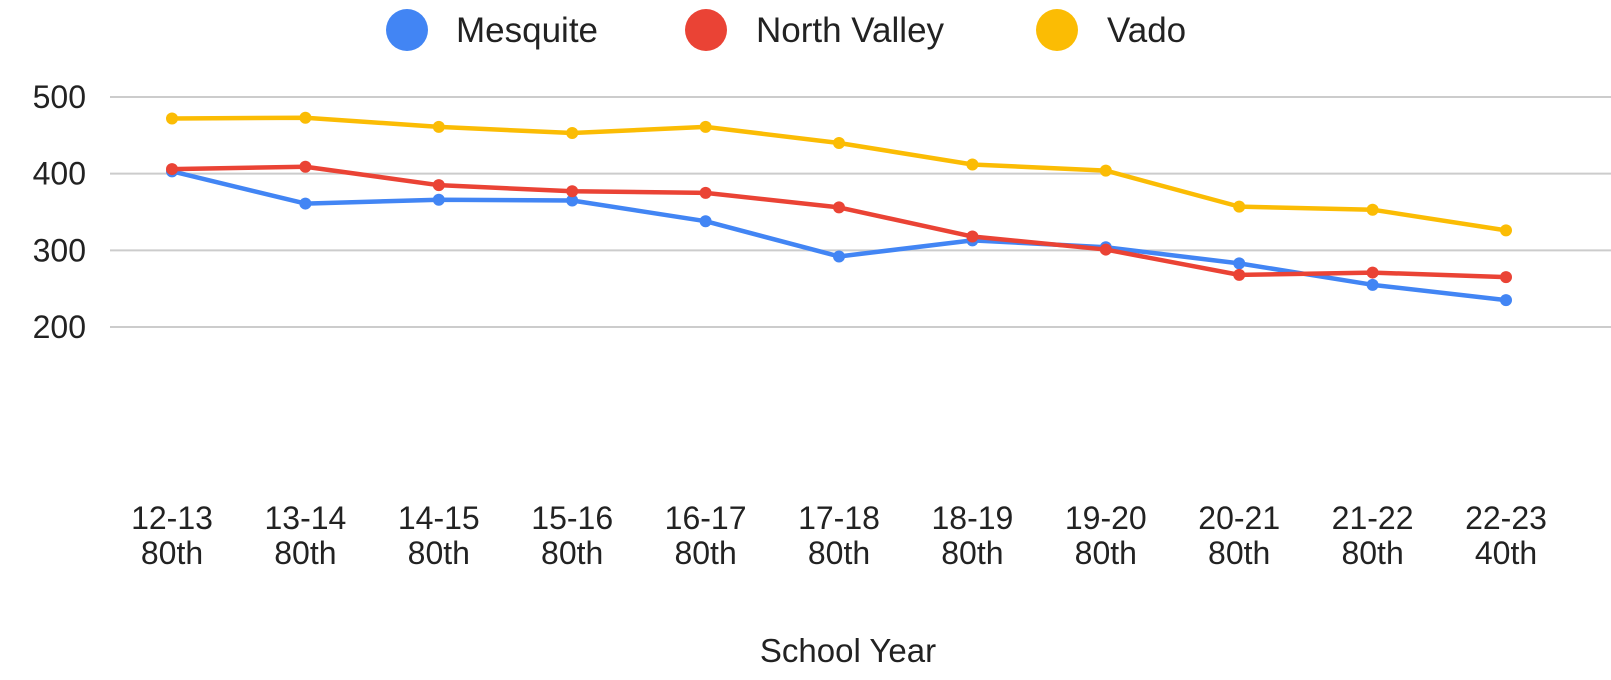  I want to click on x-tick-label-line: 16-17, so click(706, 518).